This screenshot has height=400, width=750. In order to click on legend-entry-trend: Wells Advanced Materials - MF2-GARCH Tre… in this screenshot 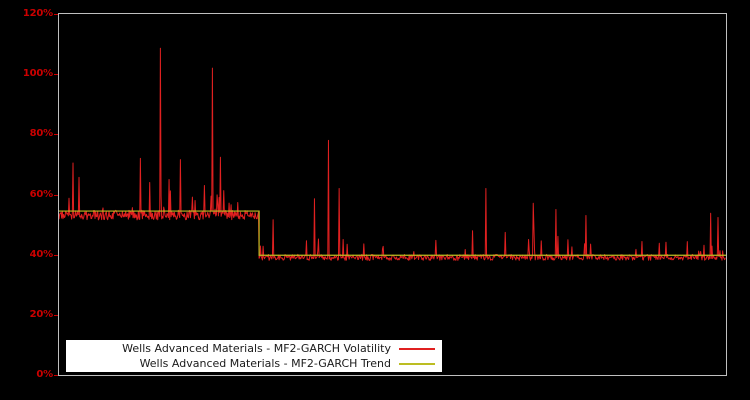, I will do `click(254, 363)`.